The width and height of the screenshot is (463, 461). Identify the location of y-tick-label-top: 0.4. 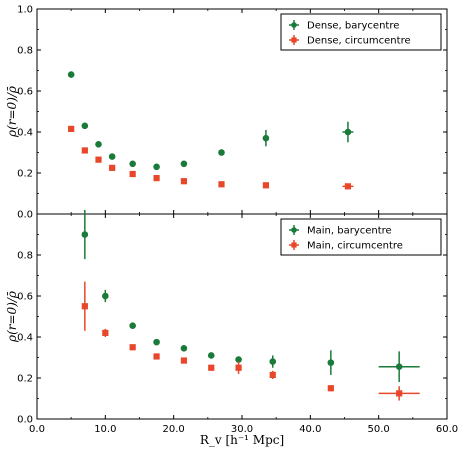
(25, 133).